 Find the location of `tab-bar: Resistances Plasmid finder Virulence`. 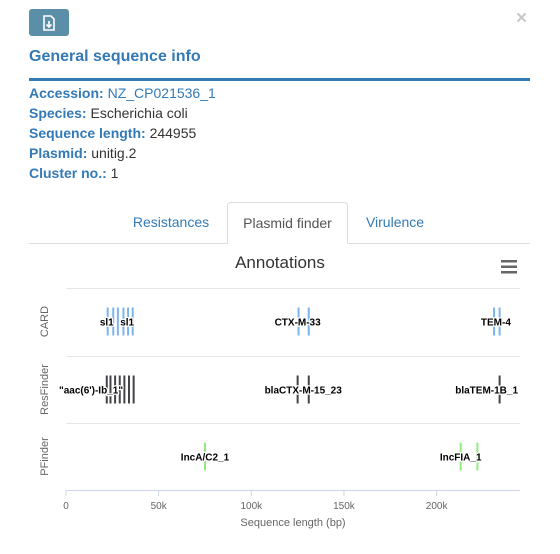

tab-bar: Resistances Plasmid finder Virulence is located at coordinates (279, 223).